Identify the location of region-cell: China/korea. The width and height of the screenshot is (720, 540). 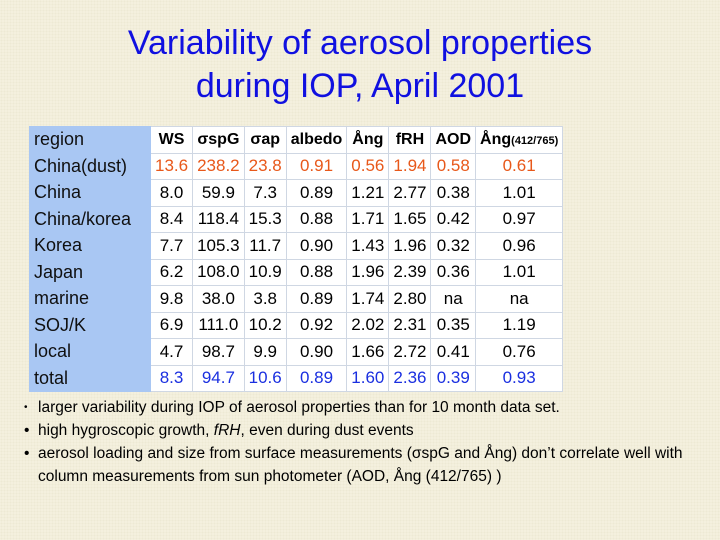
(90, 219).